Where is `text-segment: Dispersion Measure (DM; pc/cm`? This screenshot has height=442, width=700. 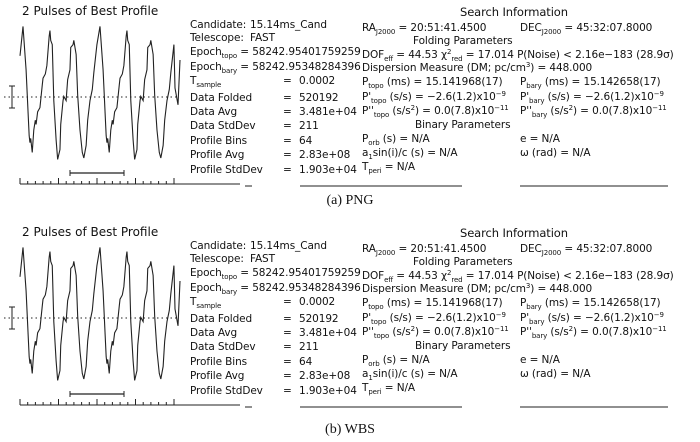 text-segment: Dispersion Measure (DM; pc/cm is located at coordinates (444, 289).